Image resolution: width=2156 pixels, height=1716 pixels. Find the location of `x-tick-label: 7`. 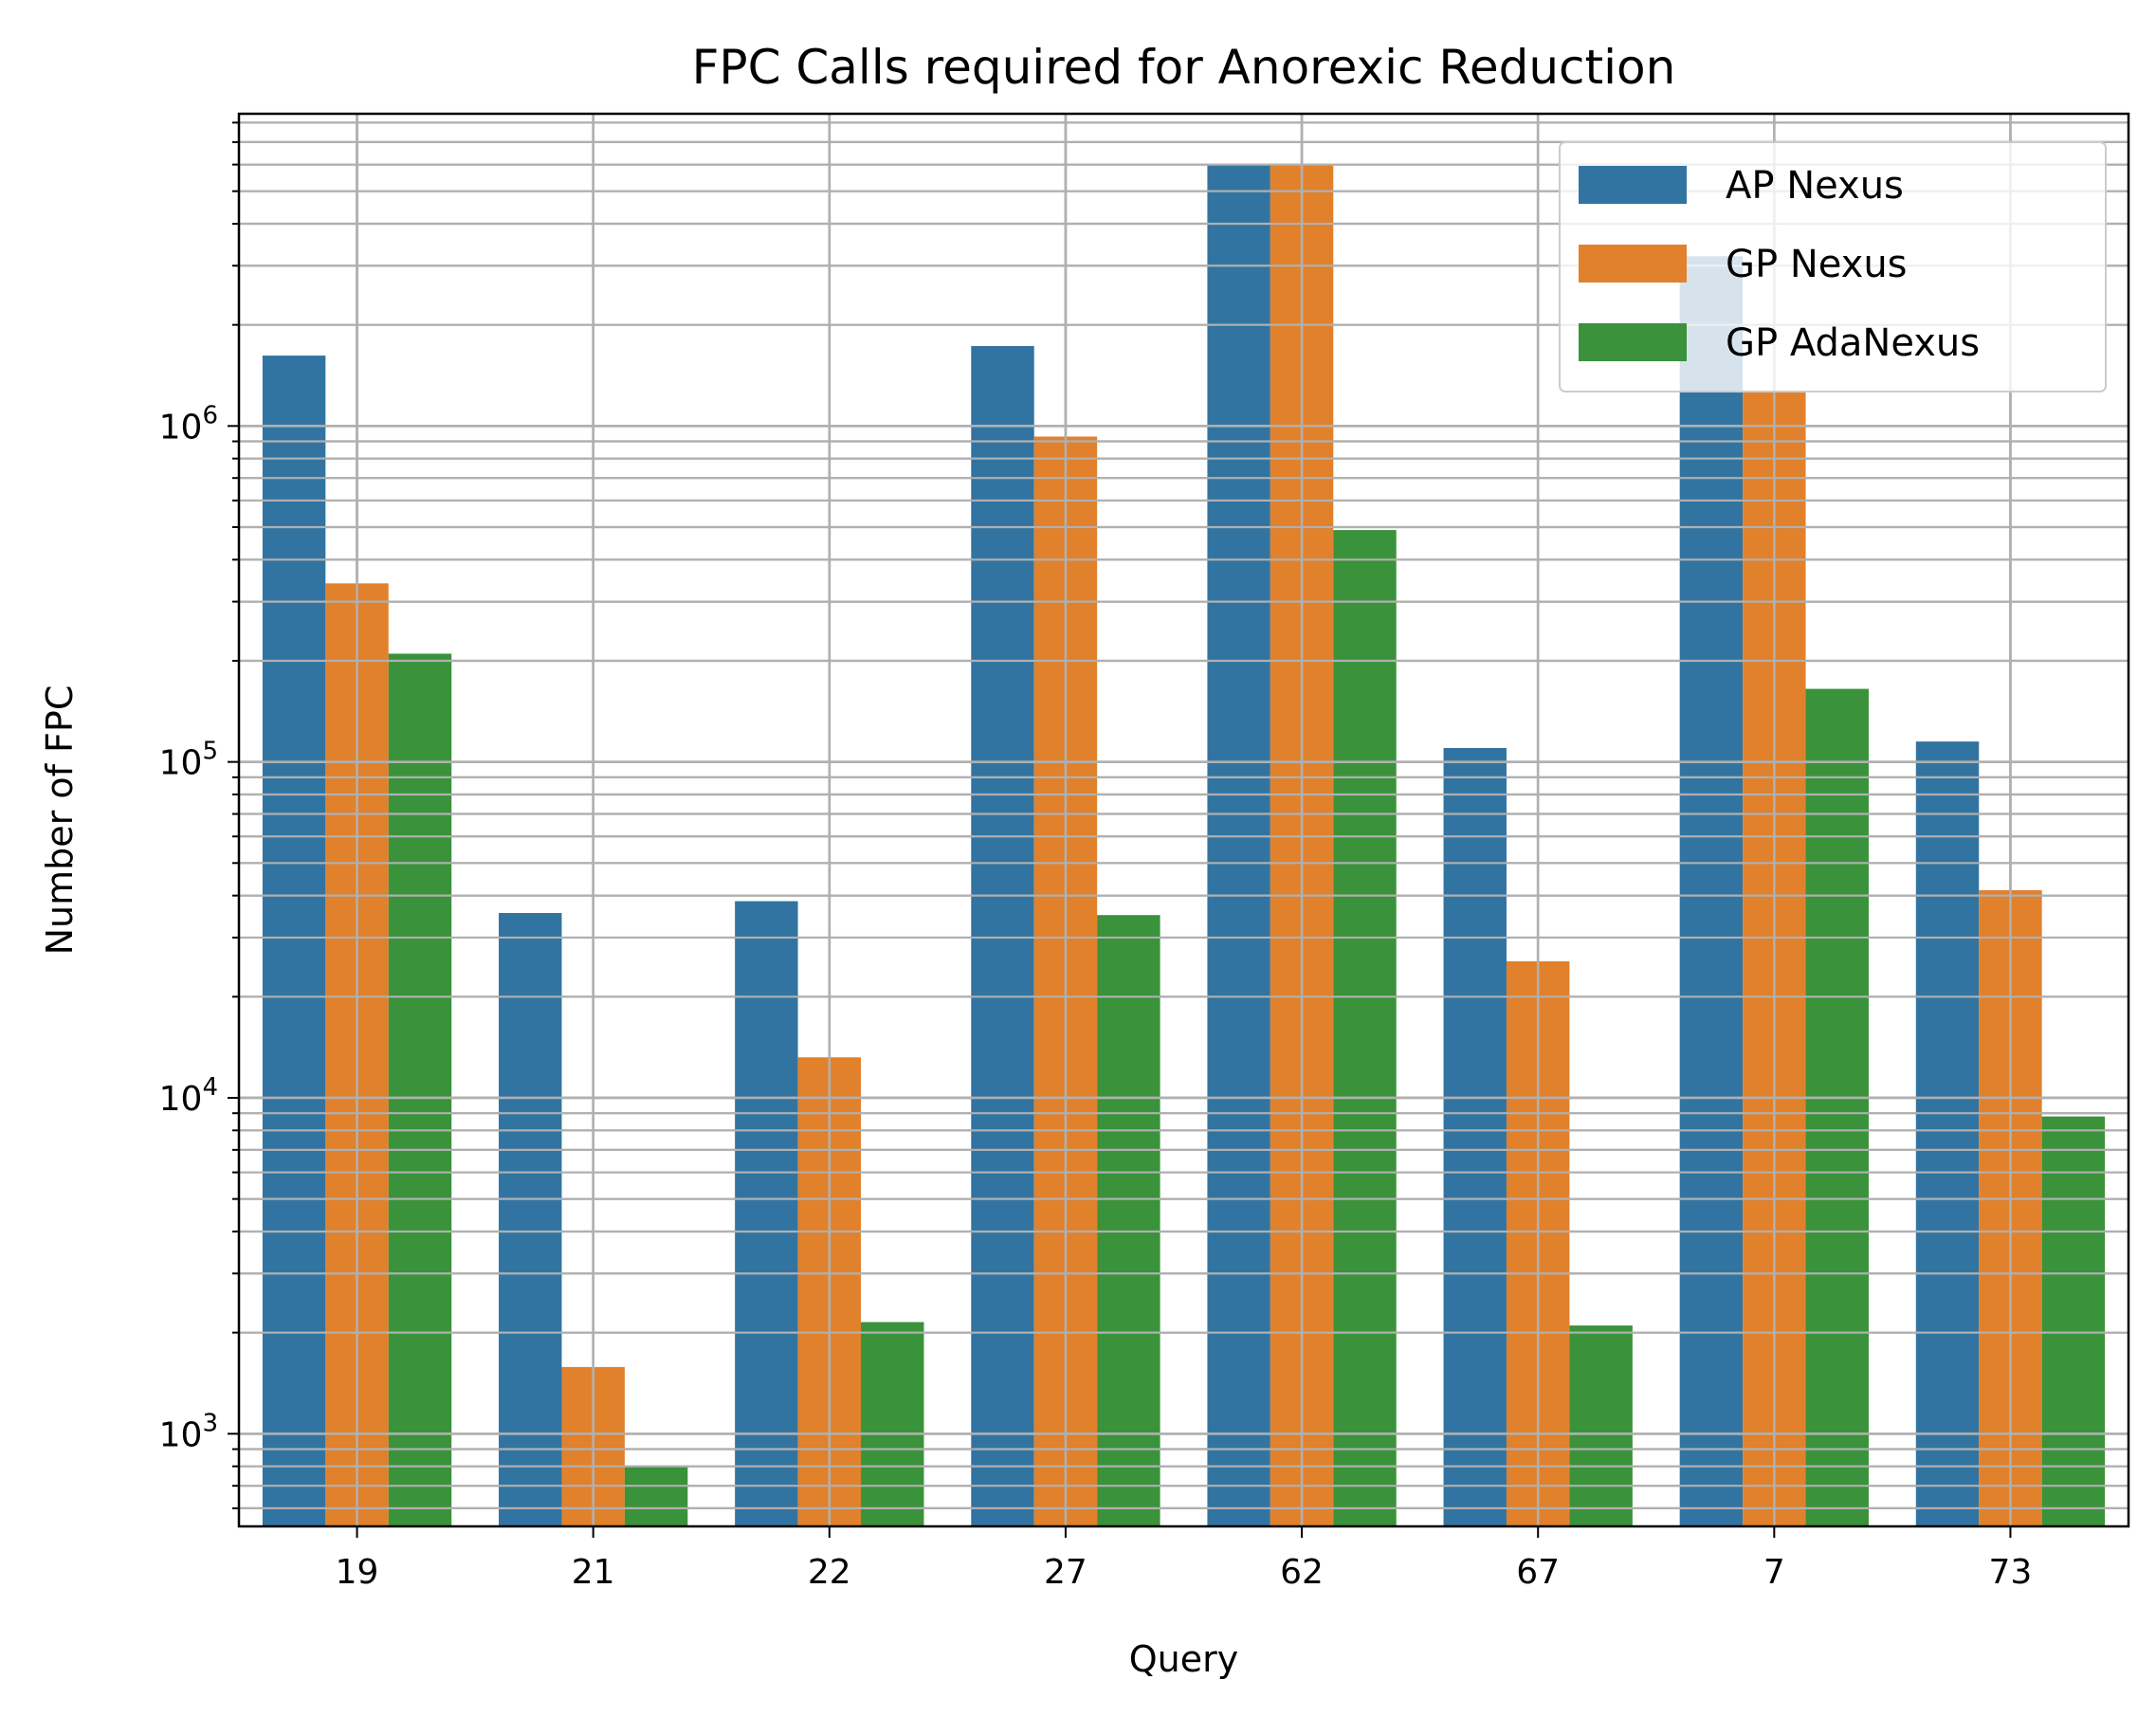

x-tick-label: 7 is located at coordinates (1774, 1573).